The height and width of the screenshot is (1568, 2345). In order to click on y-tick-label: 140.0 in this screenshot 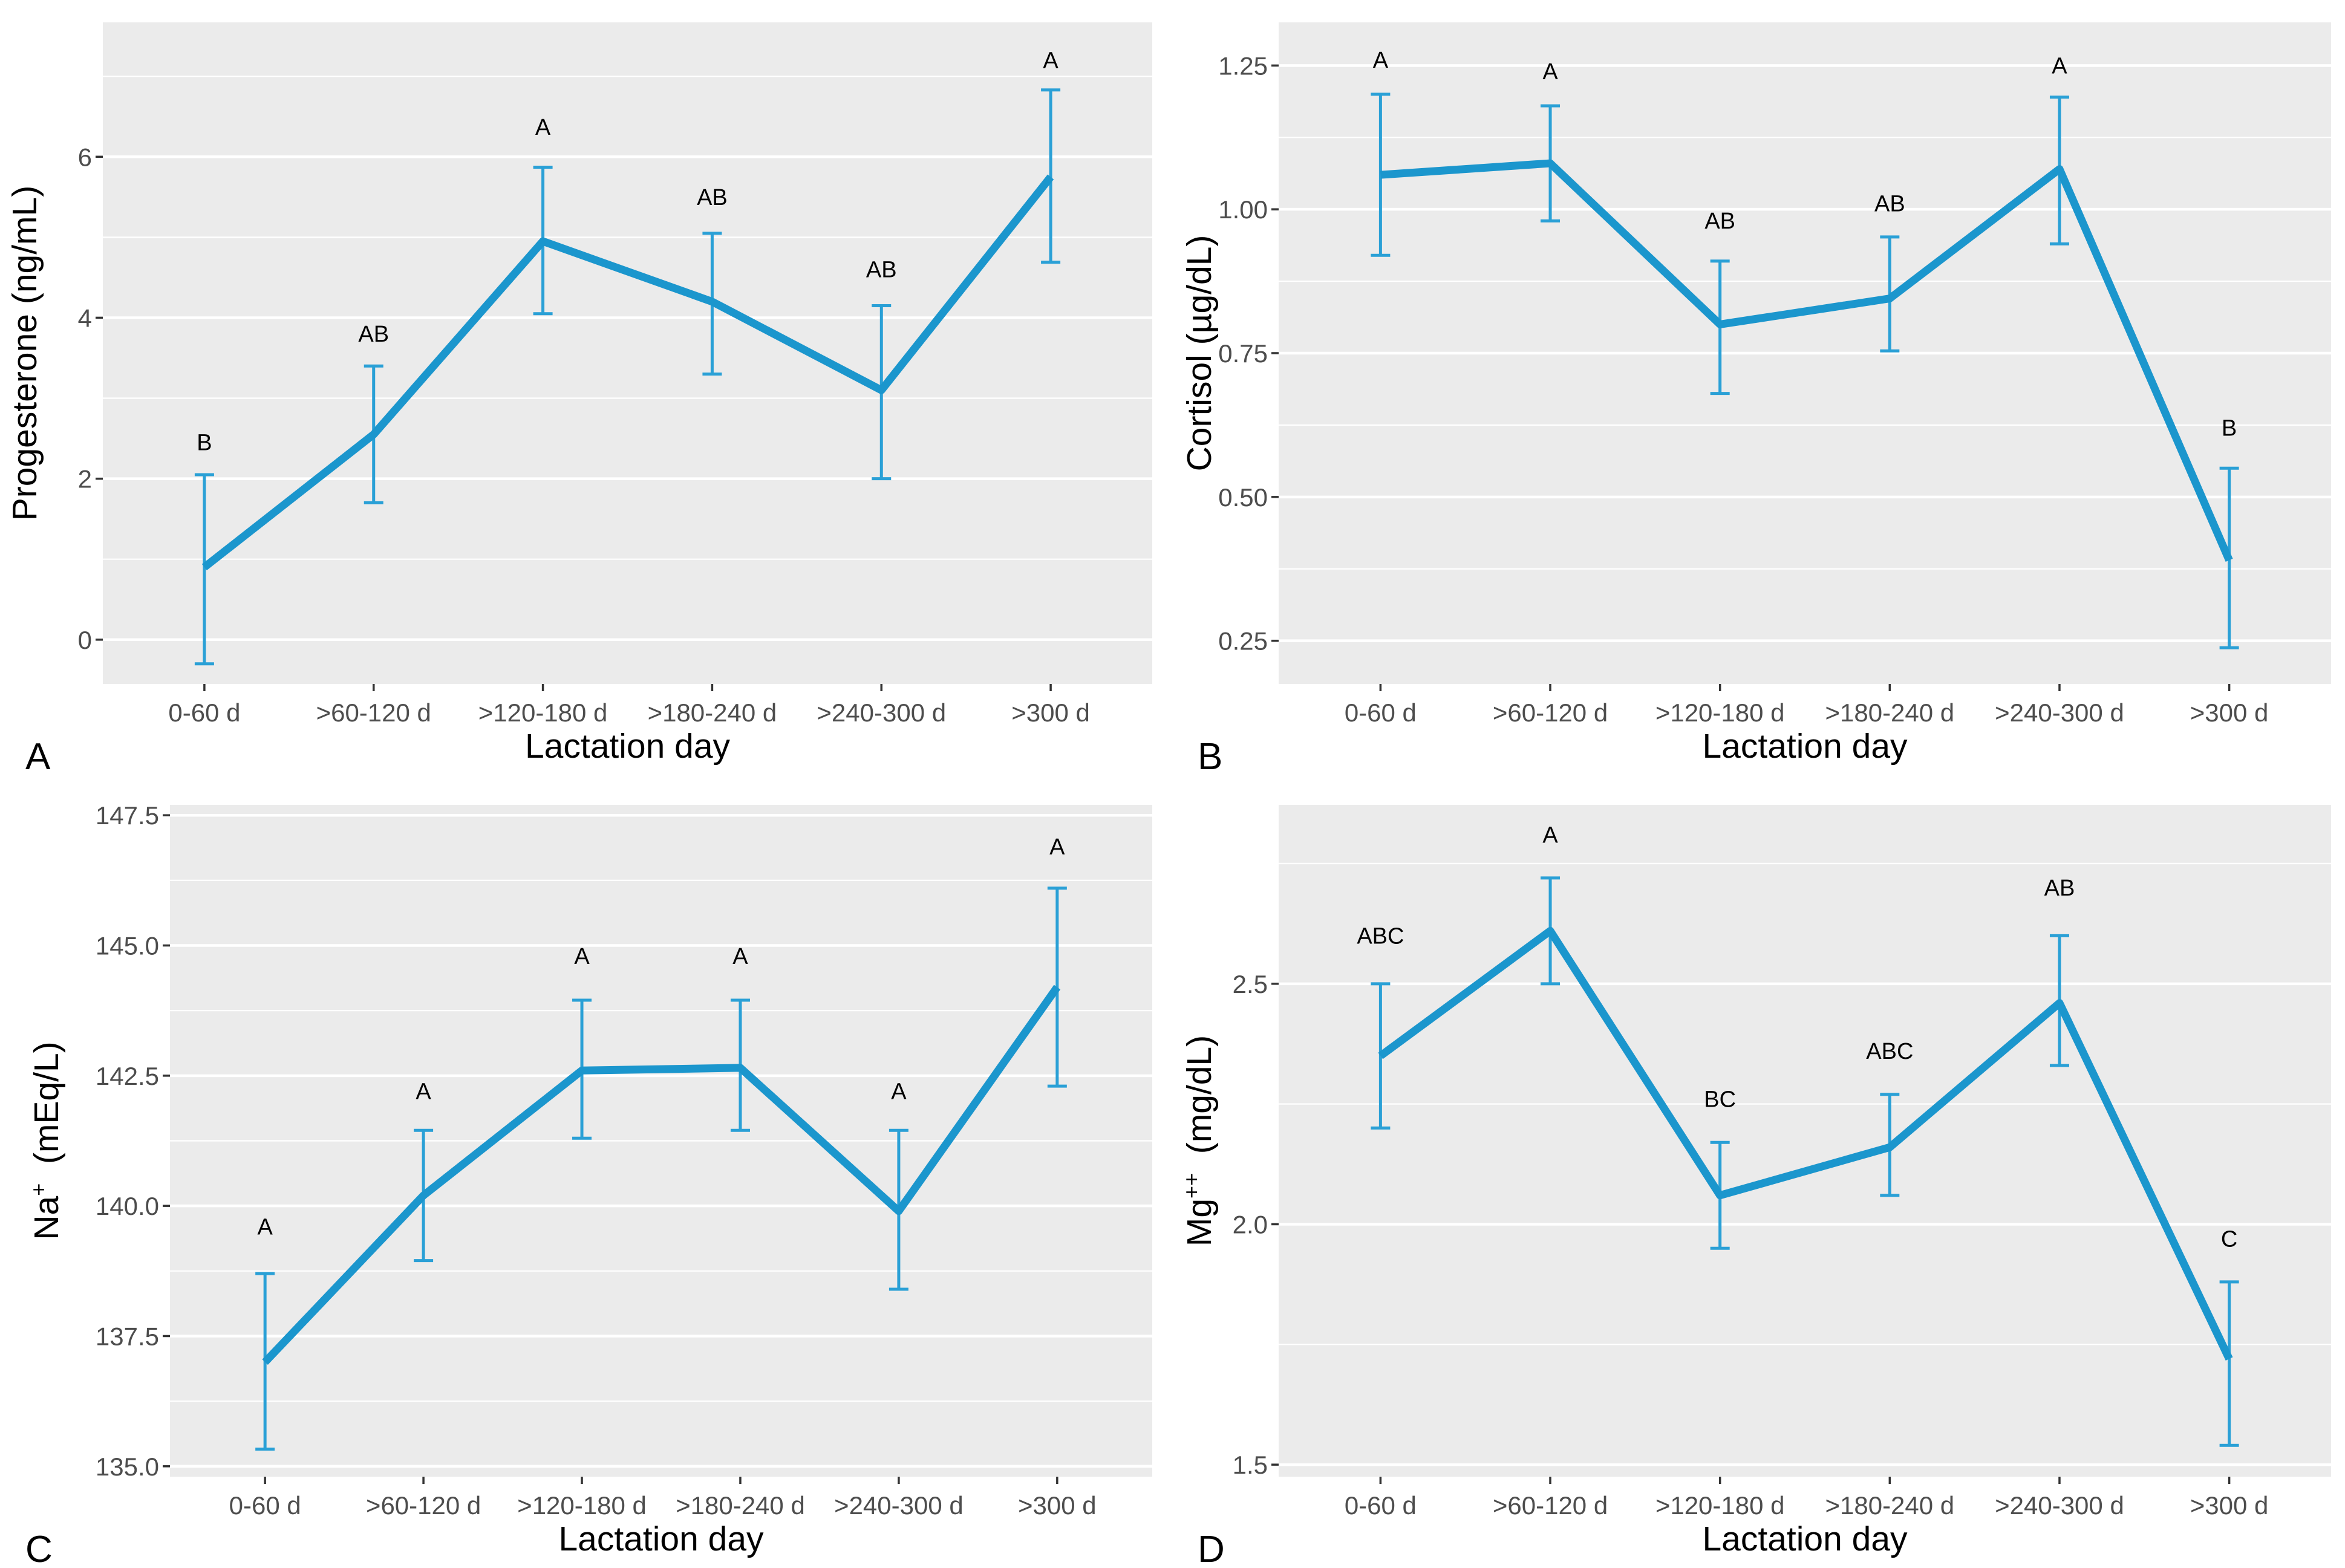, I will do `click(127, 1206)`.